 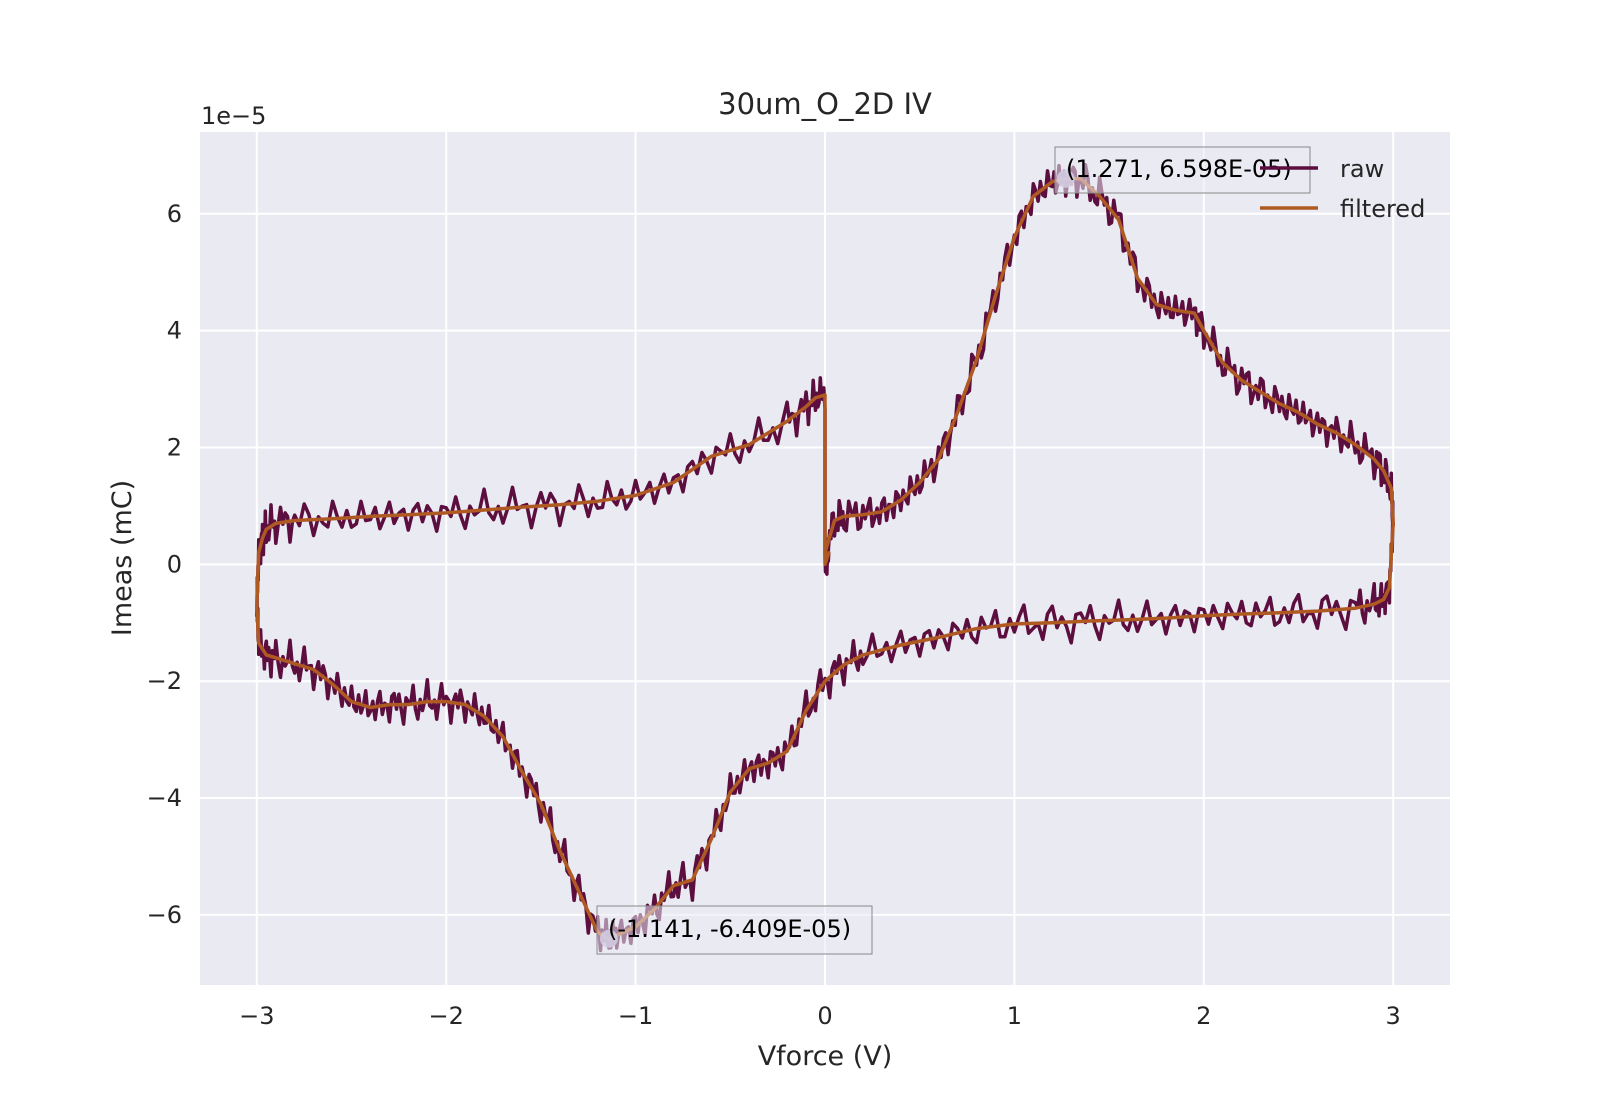 What do you see at coordinates (635, 1016) in the screenshot?
I see `x-tick-label: −1` at bounding box center [635, 1016].